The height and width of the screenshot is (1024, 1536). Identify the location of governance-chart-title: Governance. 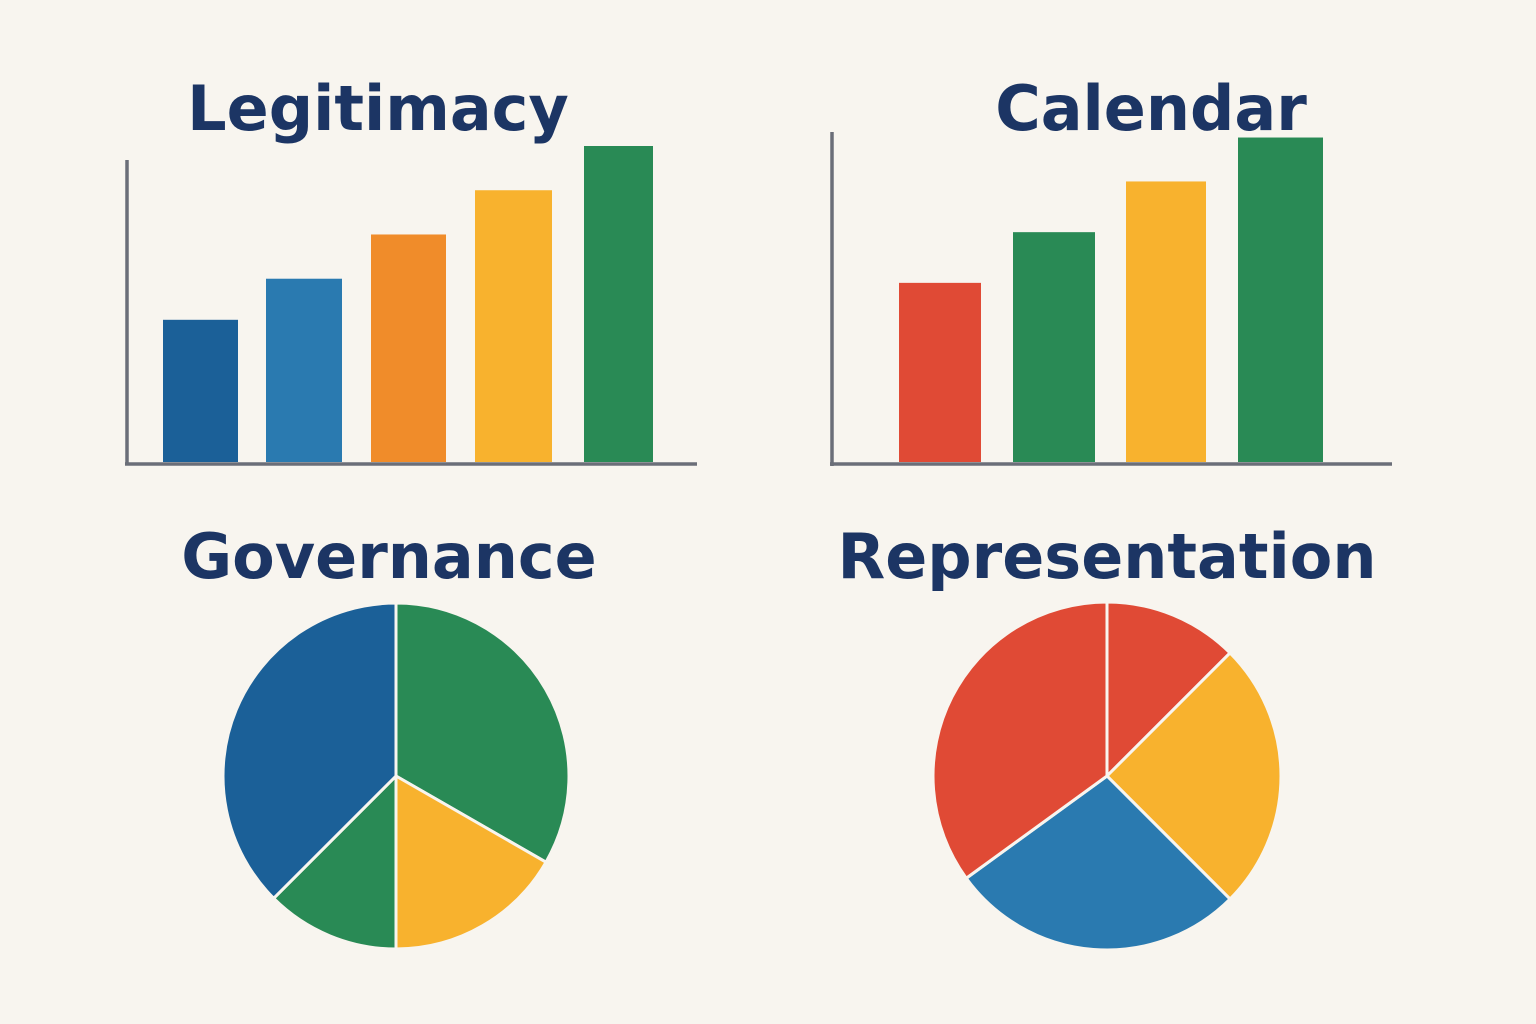
(388, 556).